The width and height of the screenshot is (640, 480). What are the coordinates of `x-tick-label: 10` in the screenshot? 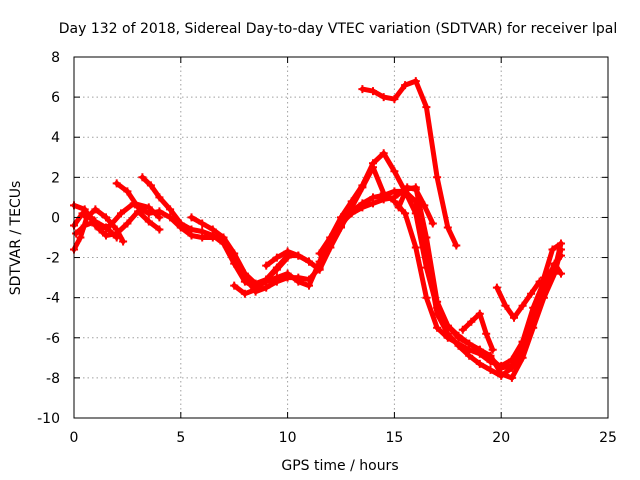 It's located at (288, 438).